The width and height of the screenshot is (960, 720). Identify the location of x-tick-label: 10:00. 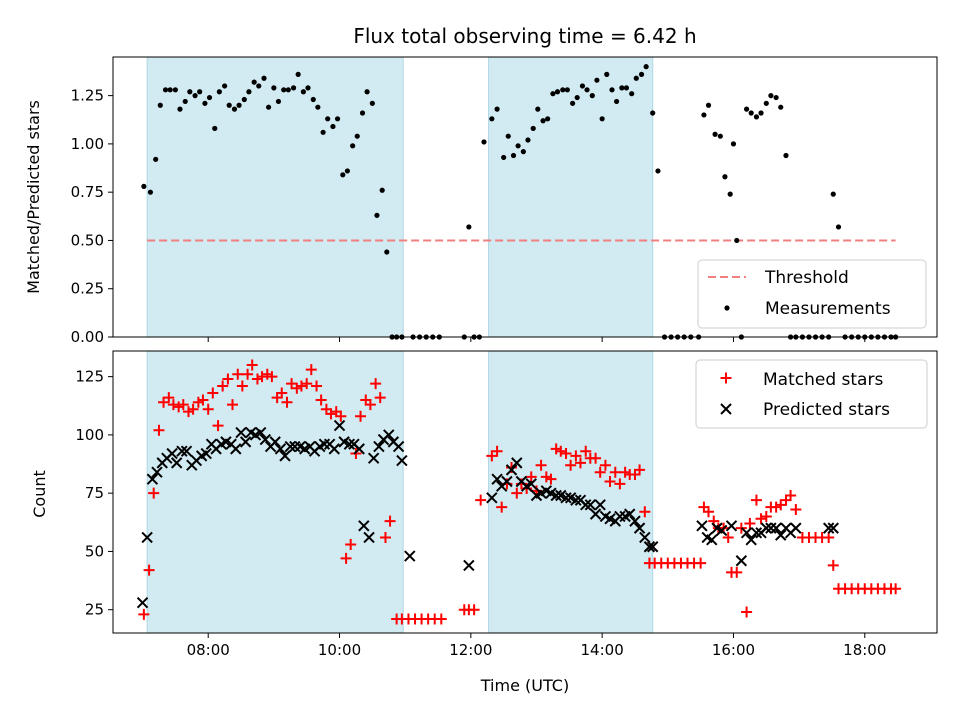
(339, 650).